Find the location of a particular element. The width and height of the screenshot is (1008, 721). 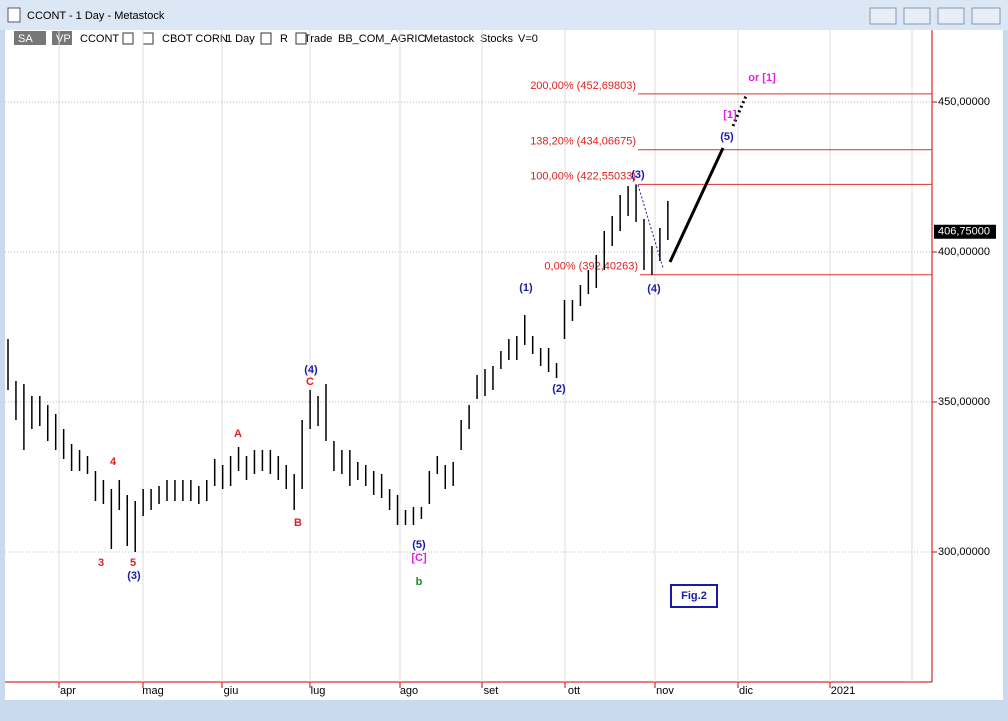

wave-label: 3 is located at coordinates (101, 563).